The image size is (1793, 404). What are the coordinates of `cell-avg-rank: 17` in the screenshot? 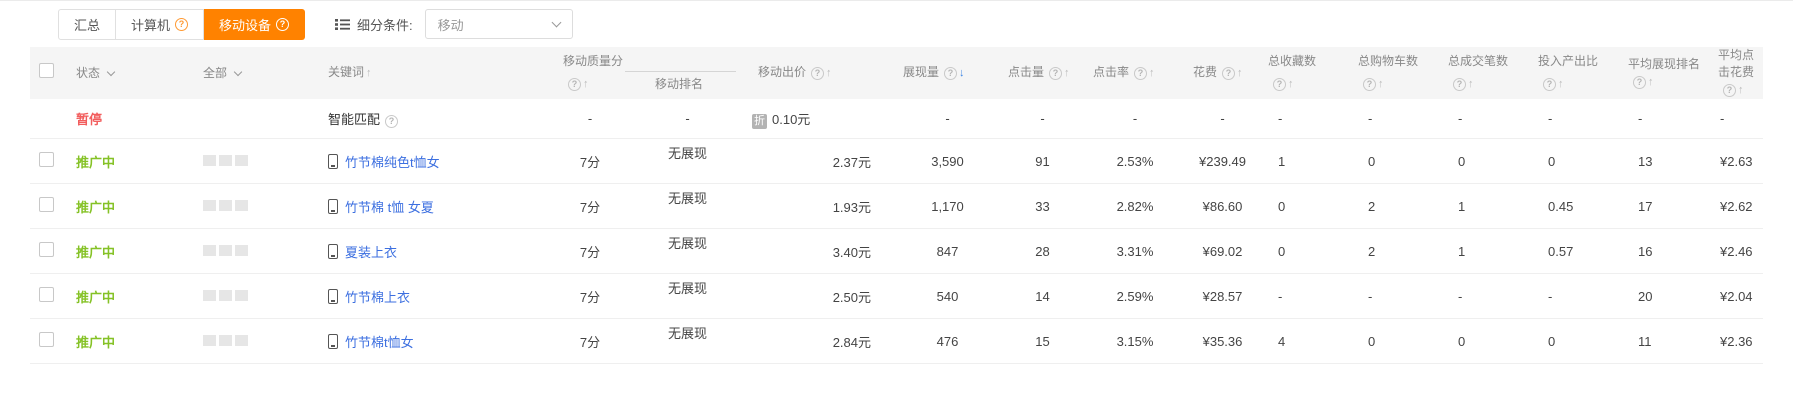 It's located at (1665, 206).